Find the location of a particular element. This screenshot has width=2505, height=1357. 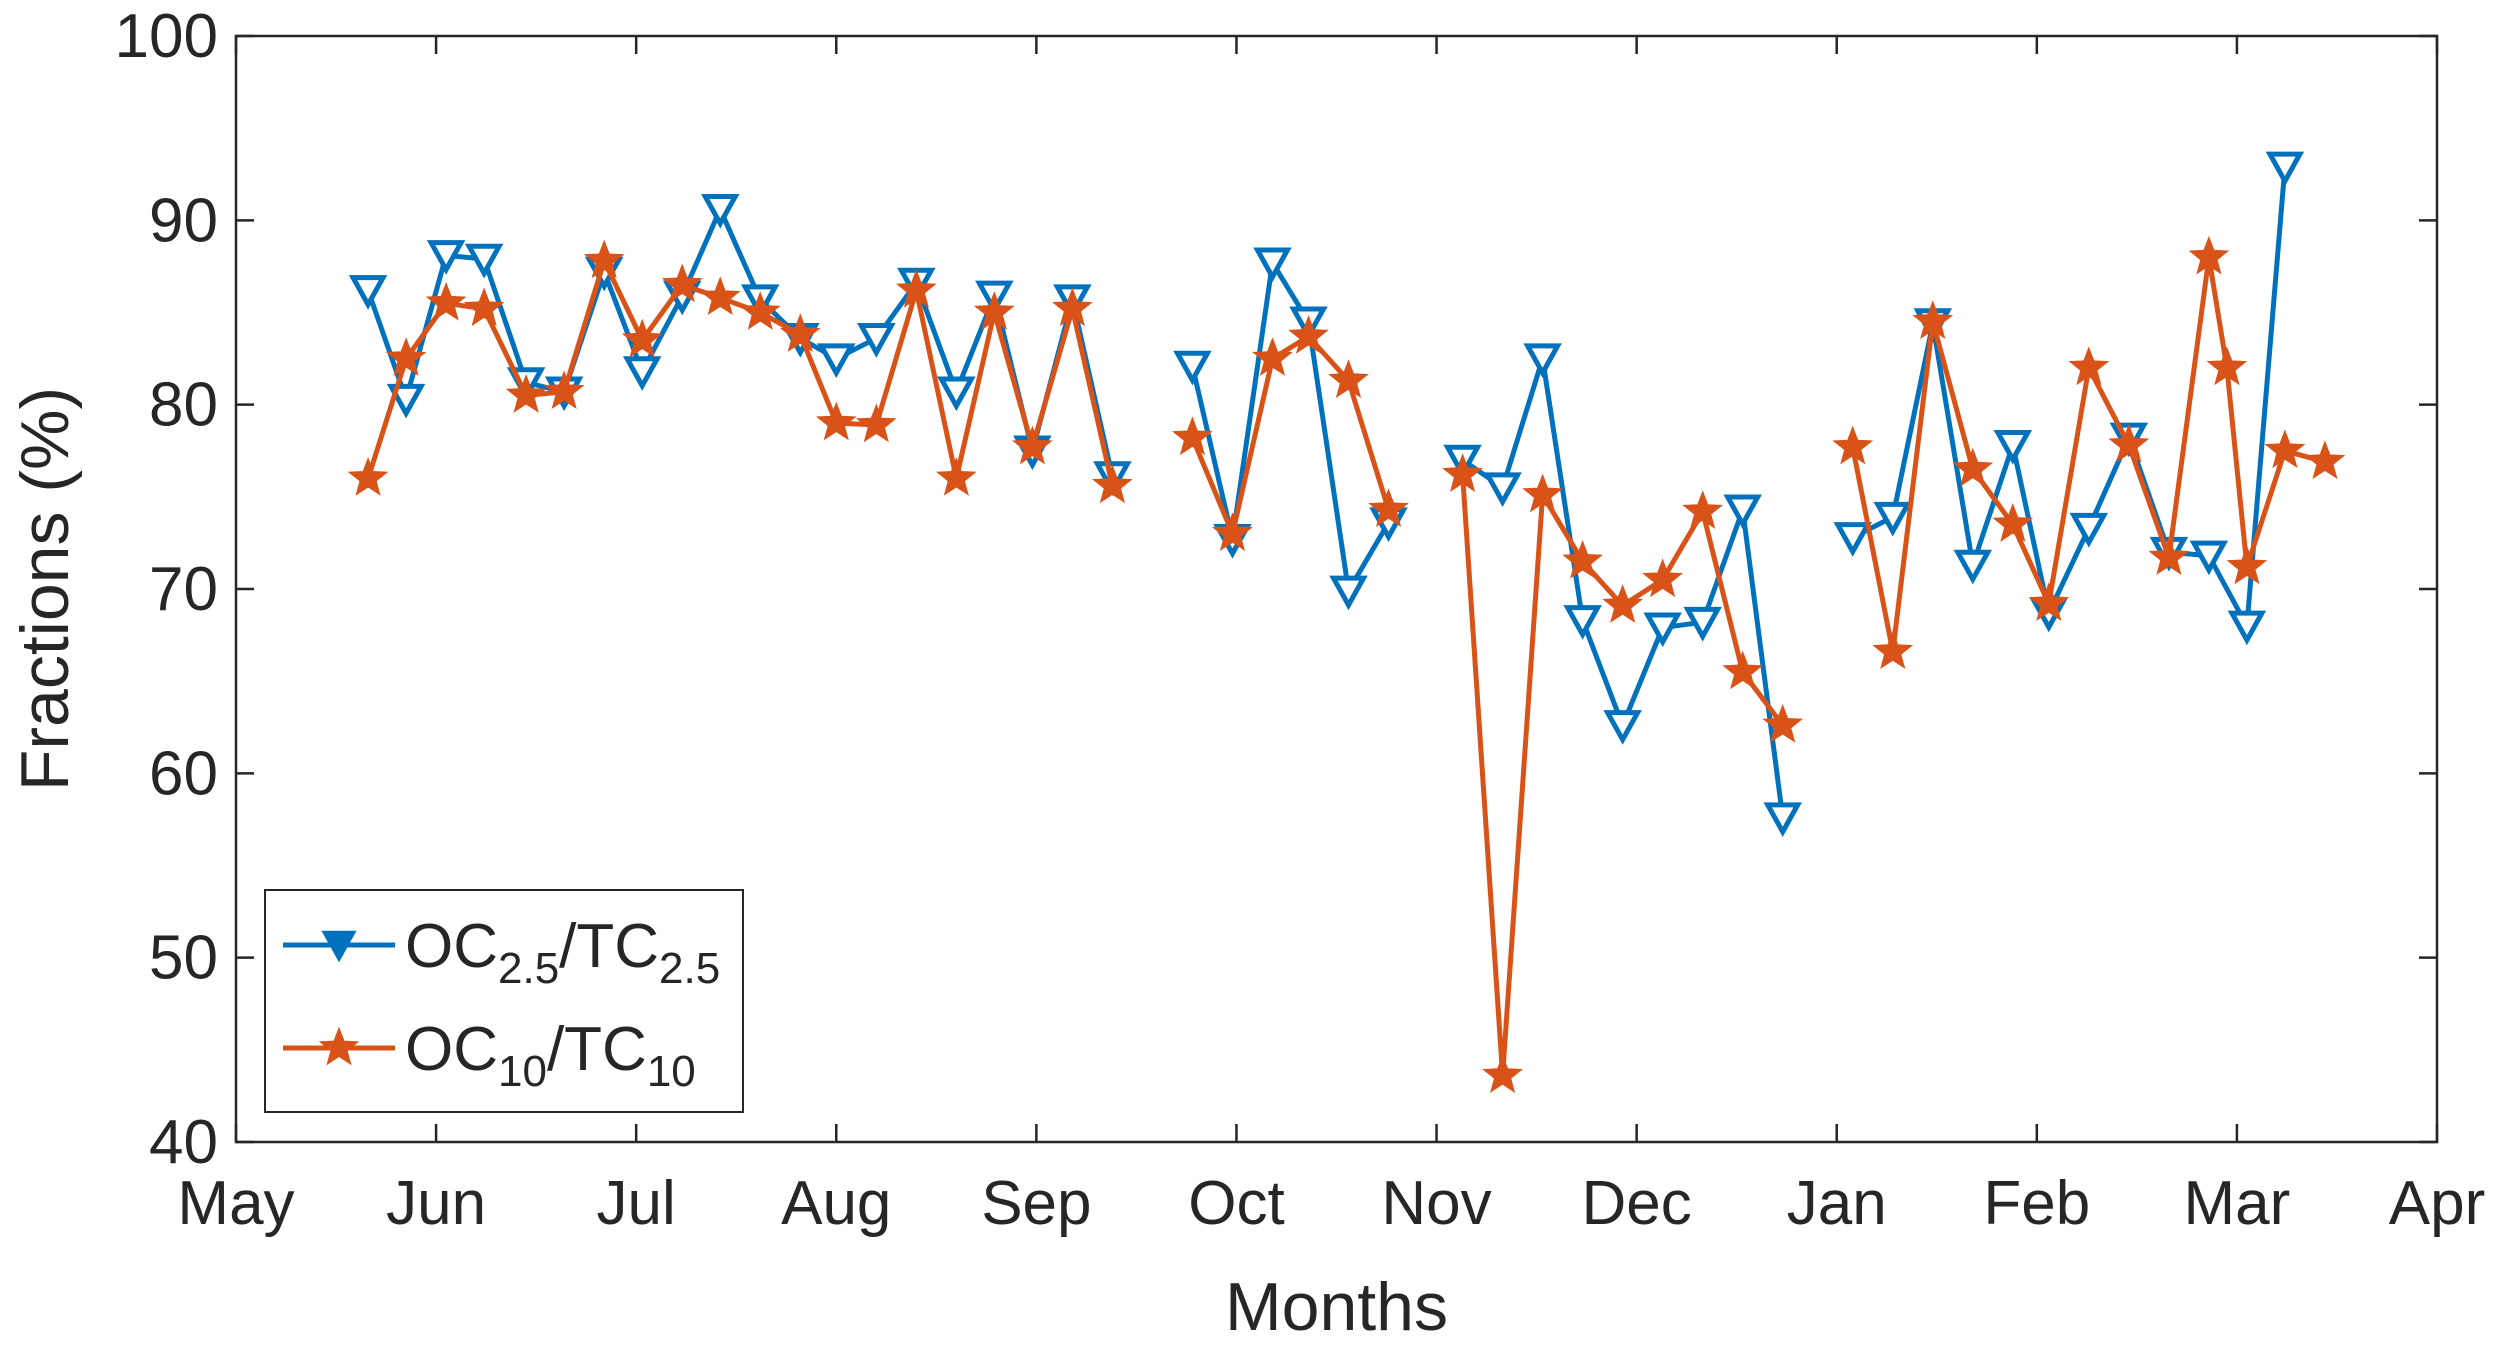

y-tick-label: 70 is located at coordinates (183, 589).